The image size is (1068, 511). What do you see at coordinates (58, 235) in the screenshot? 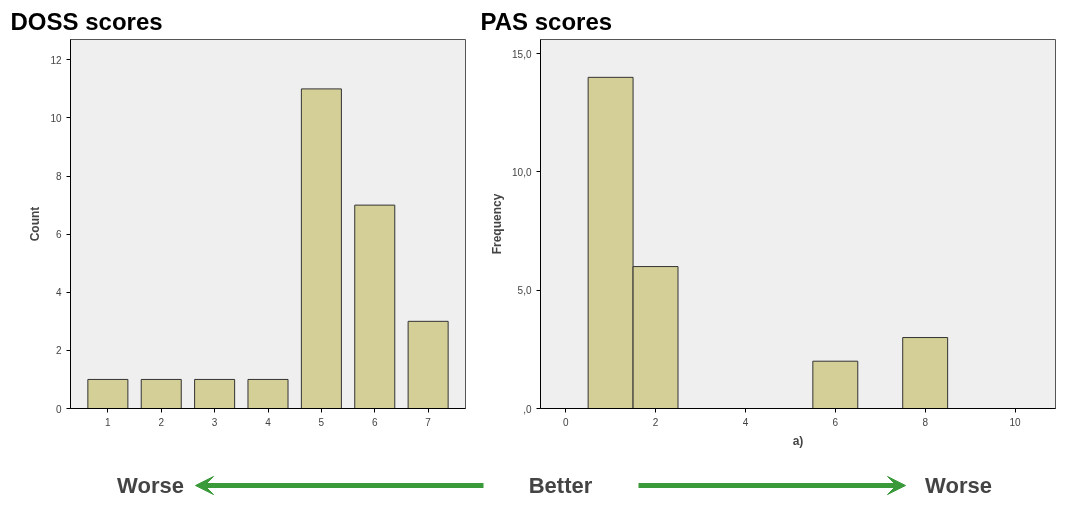
I see `y-tick-label: 6` at bounding box center [58, 235].